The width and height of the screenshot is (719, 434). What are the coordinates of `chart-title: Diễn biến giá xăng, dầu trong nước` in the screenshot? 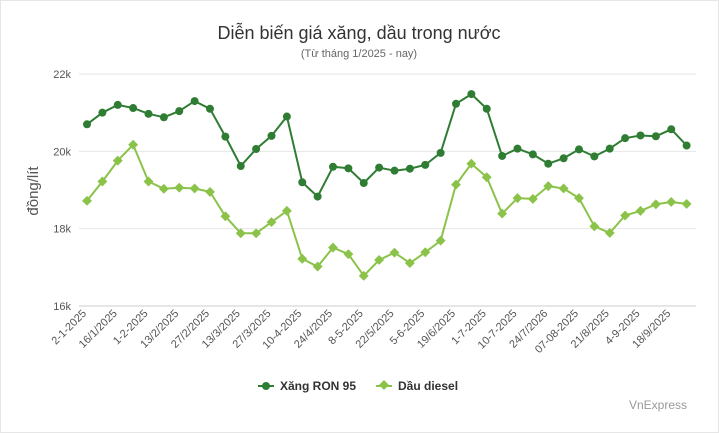 It's located at (358, 32).